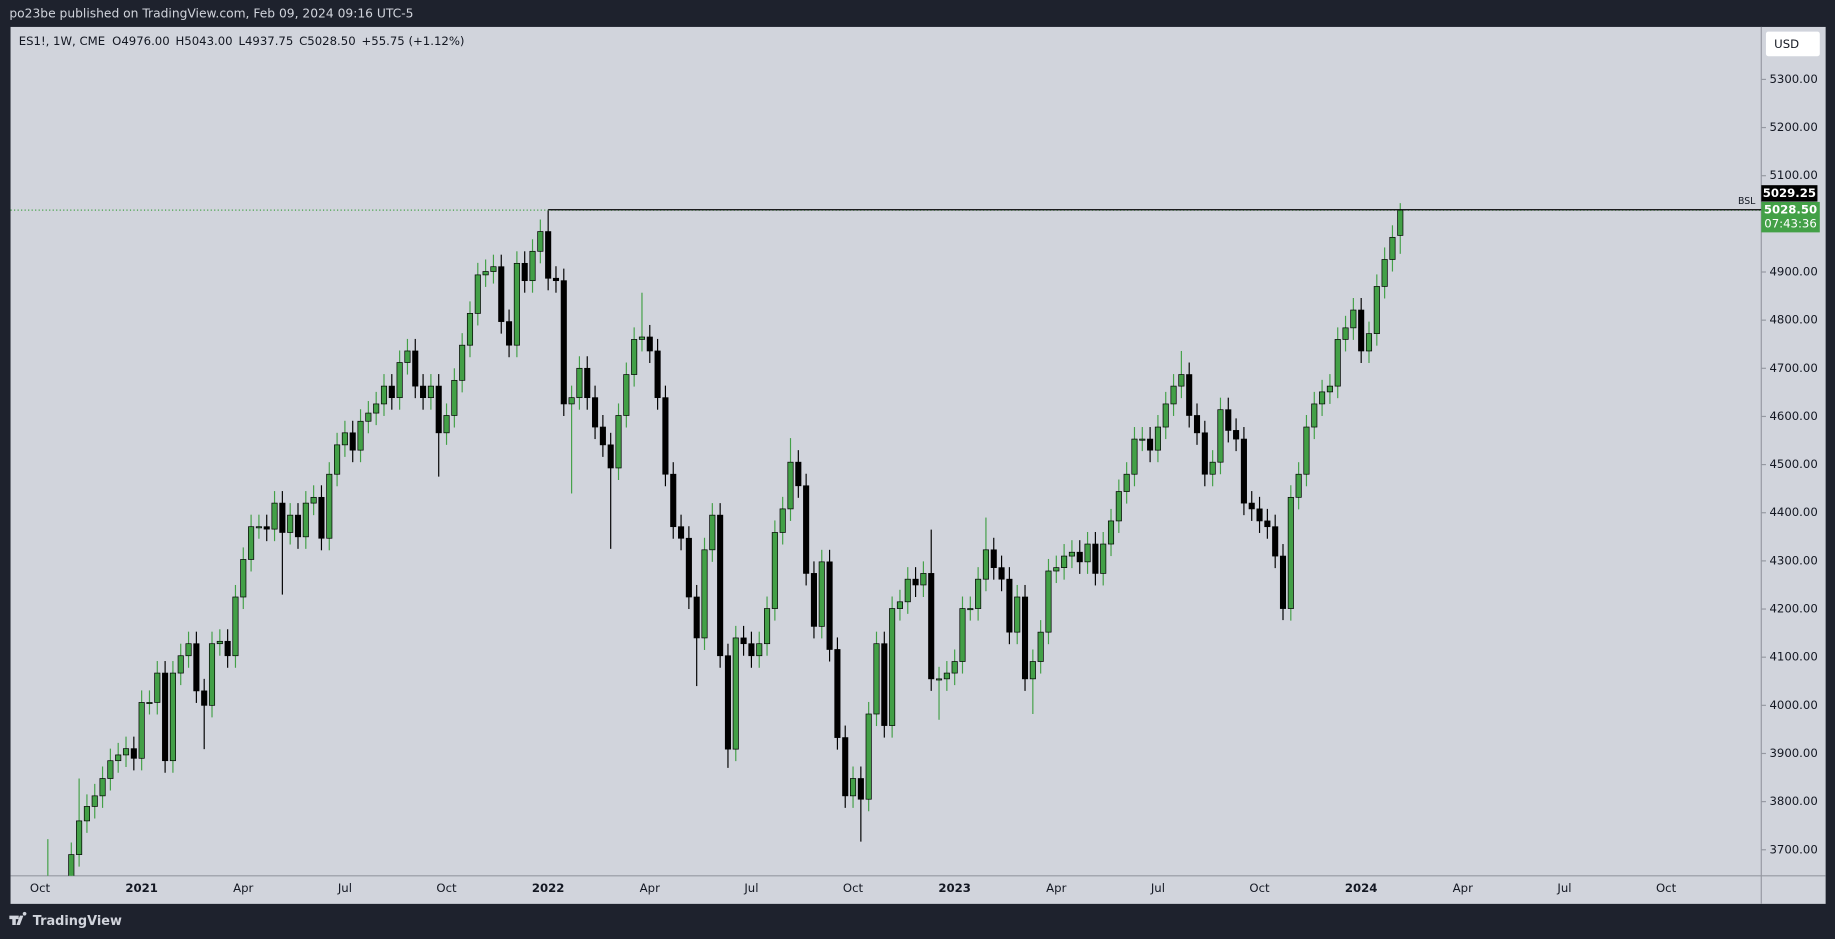  I want to click on x-tick-label: Apr, so click(243, 888).